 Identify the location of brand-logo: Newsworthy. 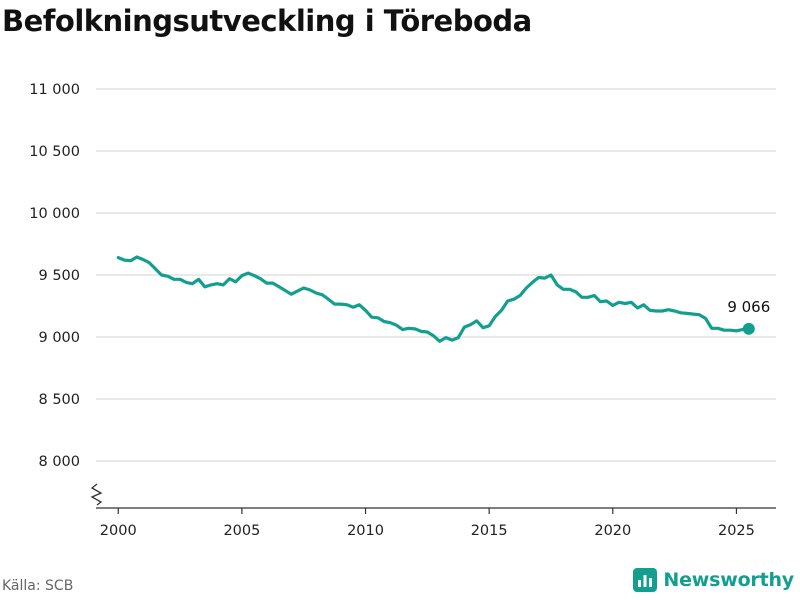
(713, 580).